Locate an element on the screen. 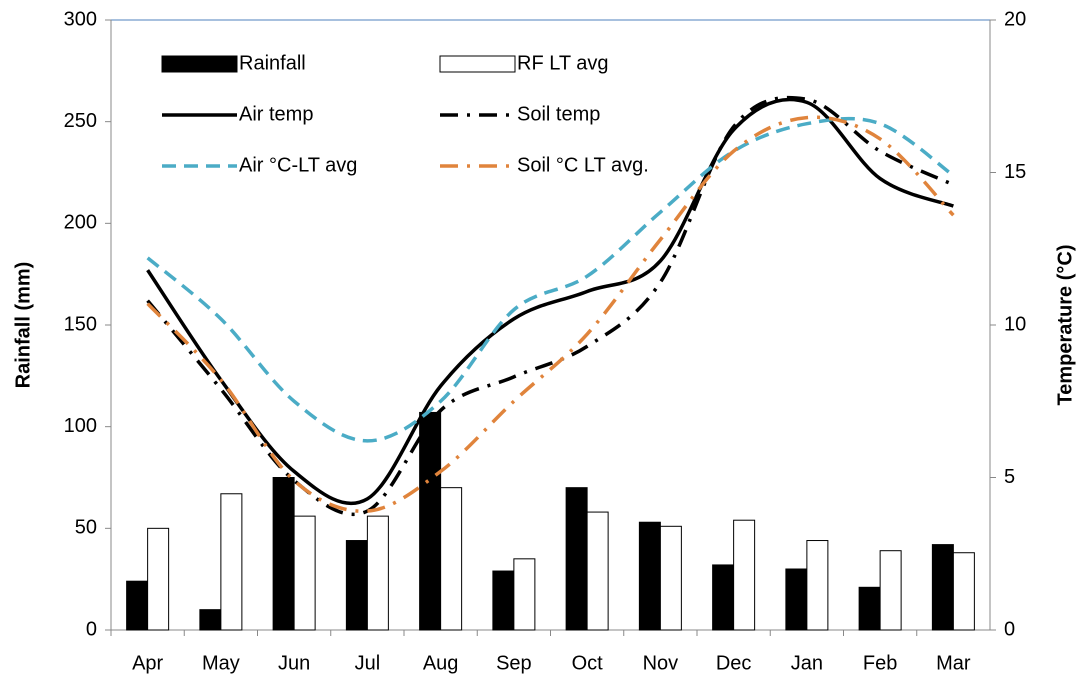 The width and height of the screenshot is (1086, 677). legend-label: Soil temp is located at coordinates (558, 114).